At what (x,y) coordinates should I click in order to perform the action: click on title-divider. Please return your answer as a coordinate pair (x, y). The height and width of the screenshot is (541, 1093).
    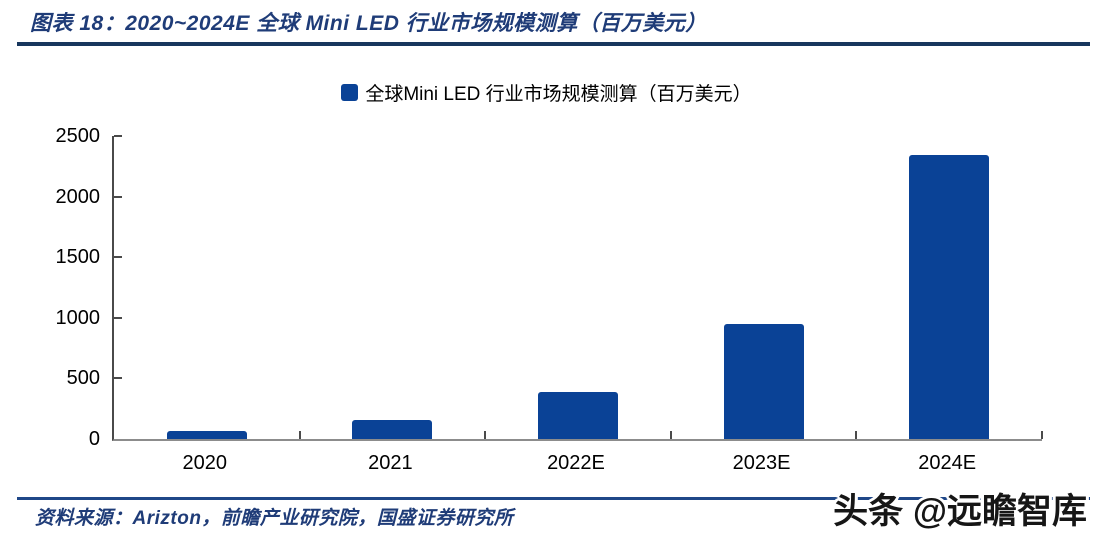
    Looking at the image, I should click on (553, 44).